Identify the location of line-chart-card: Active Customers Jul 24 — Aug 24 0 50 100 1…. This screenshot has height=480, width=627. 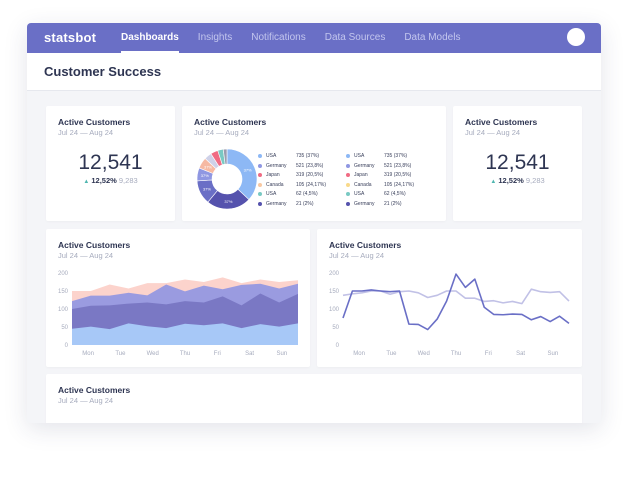
(449, 298).